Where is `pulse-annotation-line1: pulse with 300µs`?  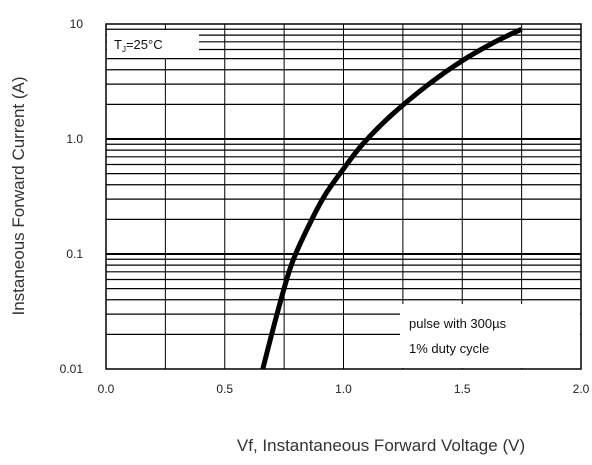
pulse-annotation-line1: pulse with 300µs is located at coordinates (458, 323).